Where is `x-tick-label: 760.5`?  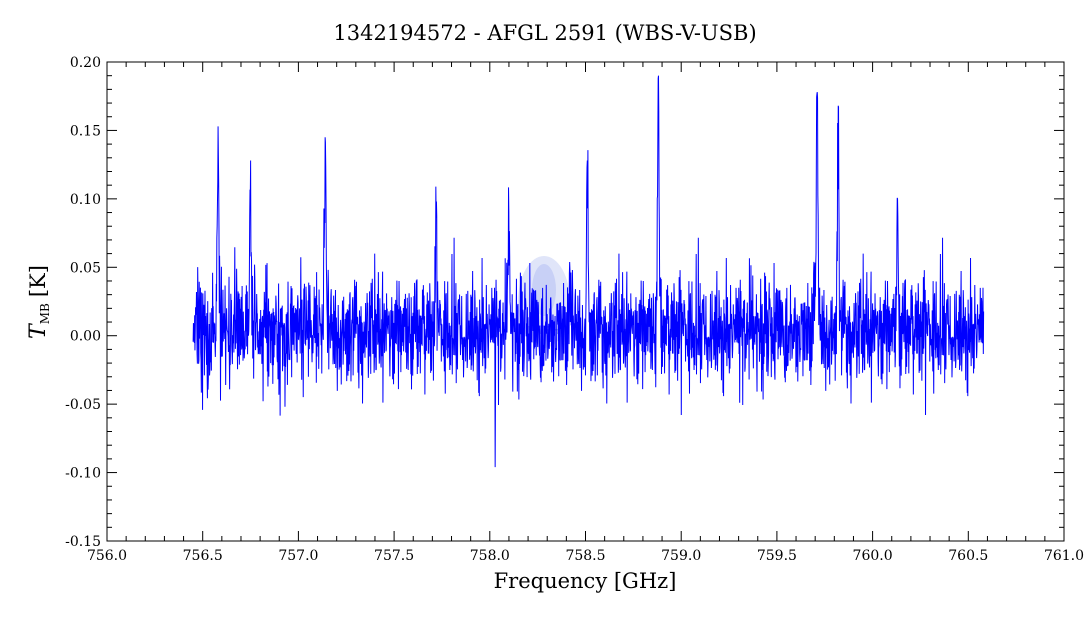 x-tick-label: 760.5 is located at coordinates (968, 556).